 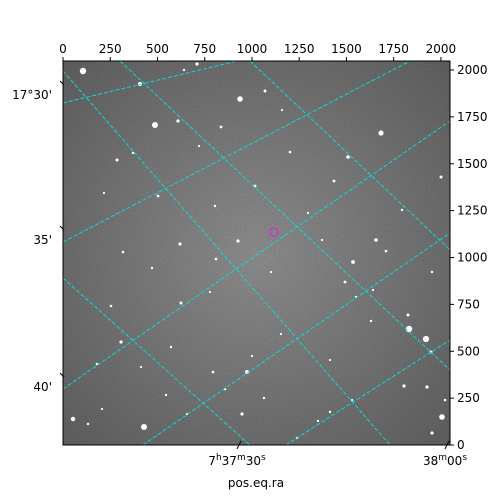 I want to click on top-tick-label: 2000, so click(x=441, y=49).